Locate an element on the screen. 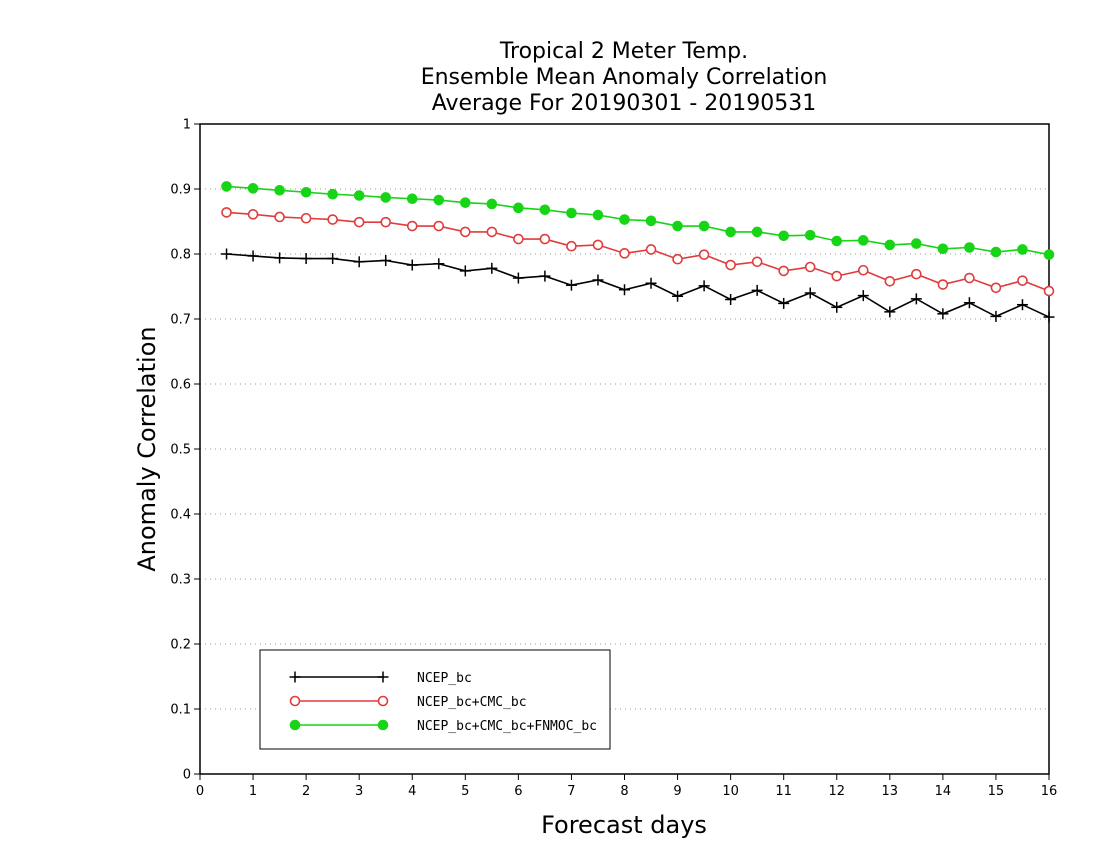 The width and height of the screenshot is (1100, 850). chart-title-line-3: Average For 20190301 - 20190531 is located at coordinates (624, 103).